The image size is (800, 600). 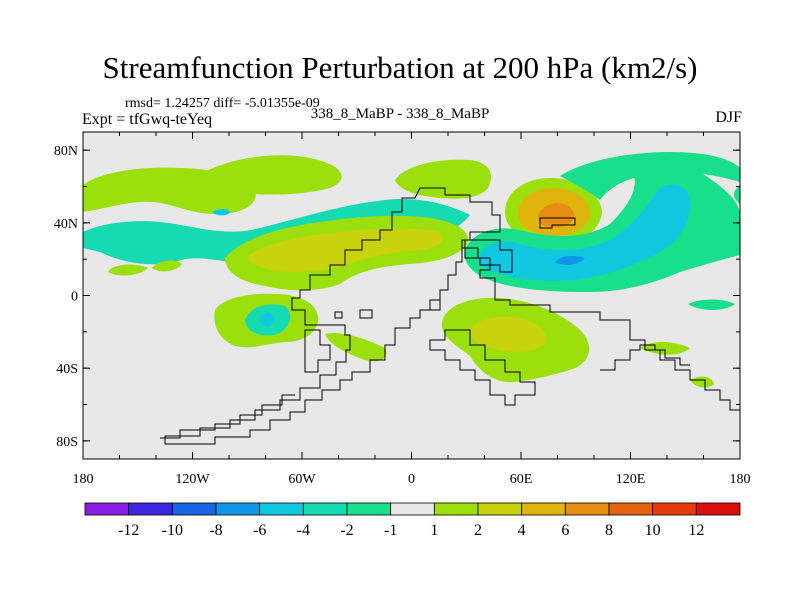 I want to click on colorbar-label: 10, so click(x=653, y=530).